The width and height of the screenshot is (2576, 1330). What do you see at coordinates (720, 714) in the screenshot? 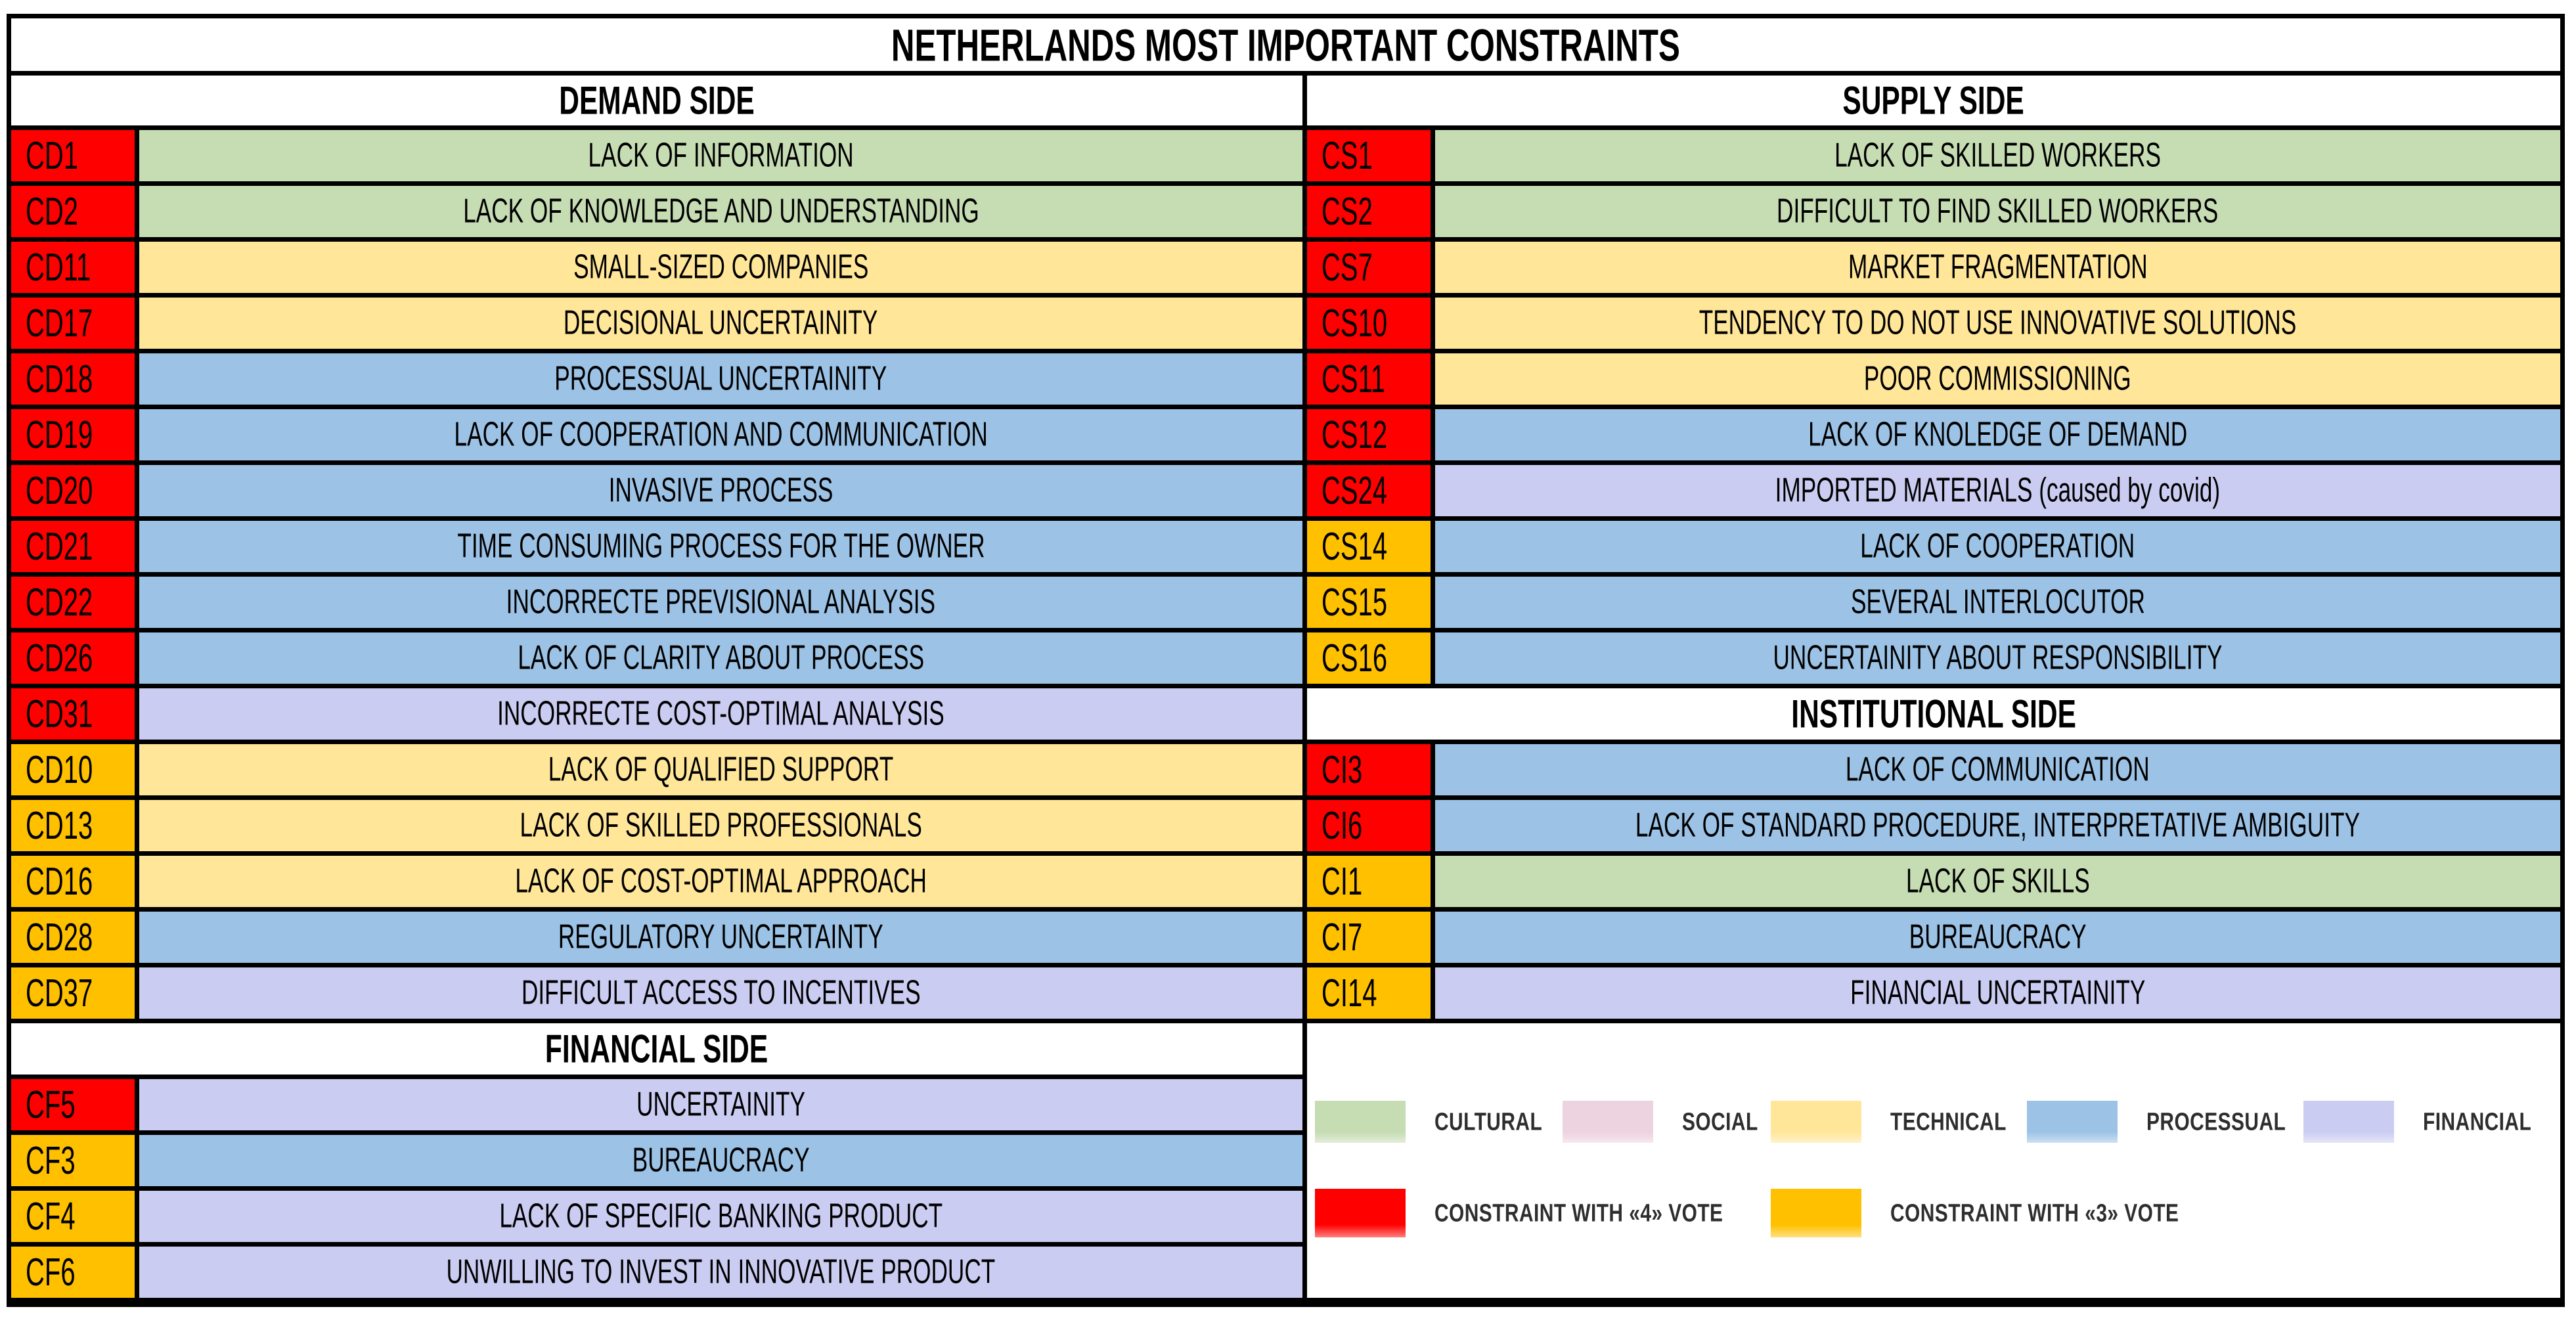
I see `constraint-label-cell: INCORRECTE COST-OPTIMAL ANALYSIS` at bounding box center [720, 714].